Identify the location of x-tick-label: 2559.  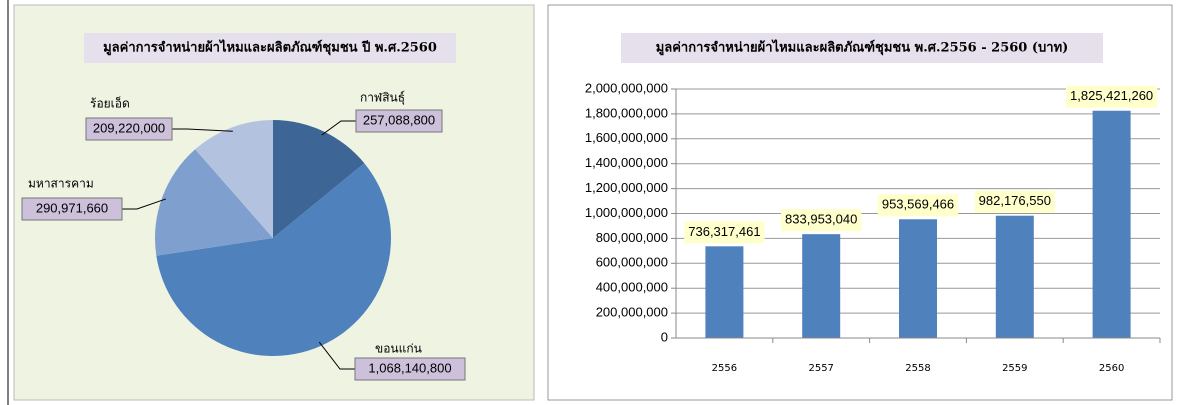
(1014, 368).